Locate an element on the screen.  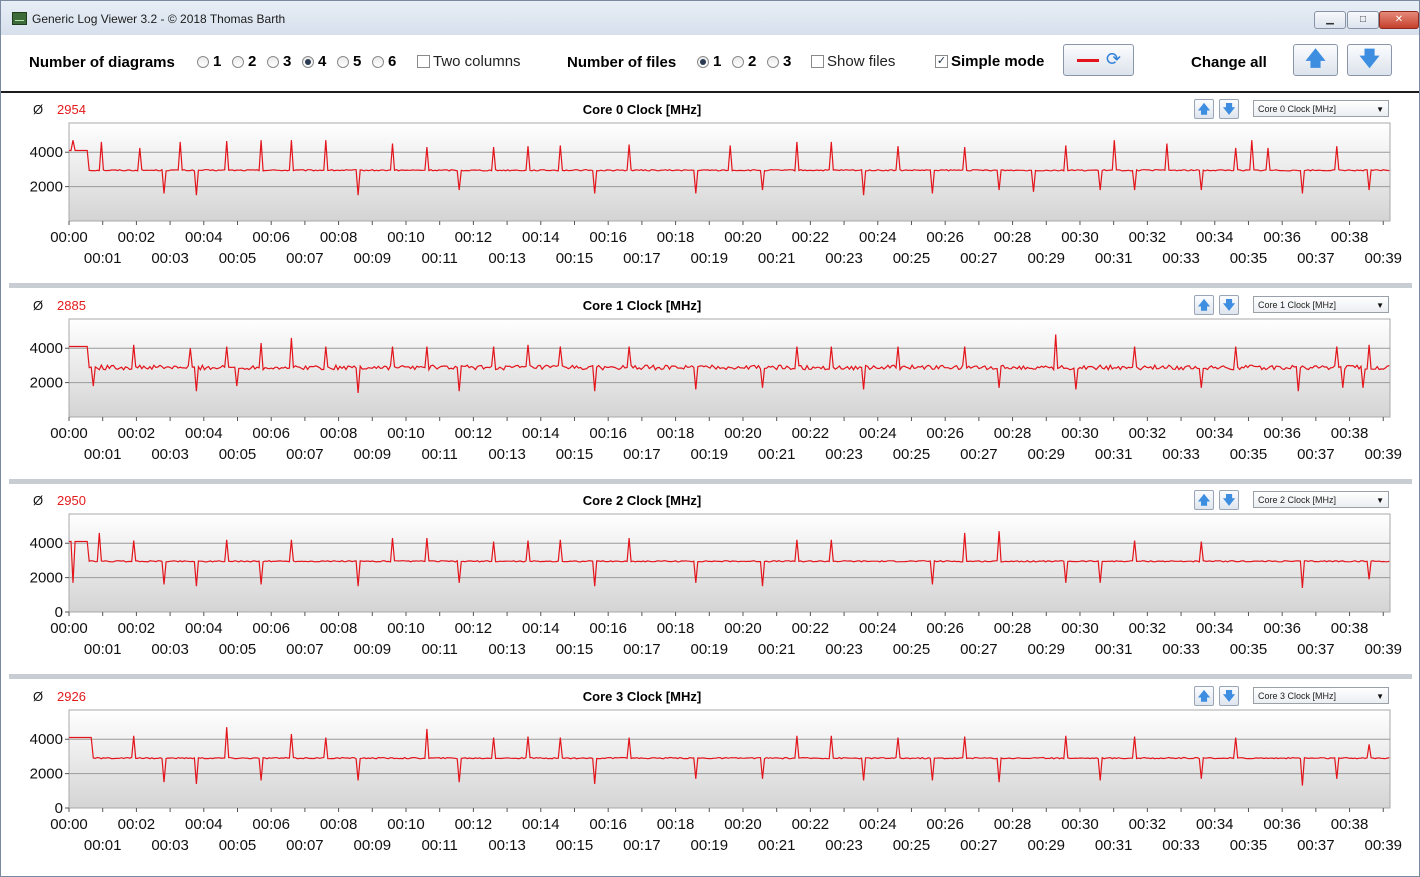
sensor-select: Core 1 Clock [MHz] ▼ is located at coordinates (1321, 304).